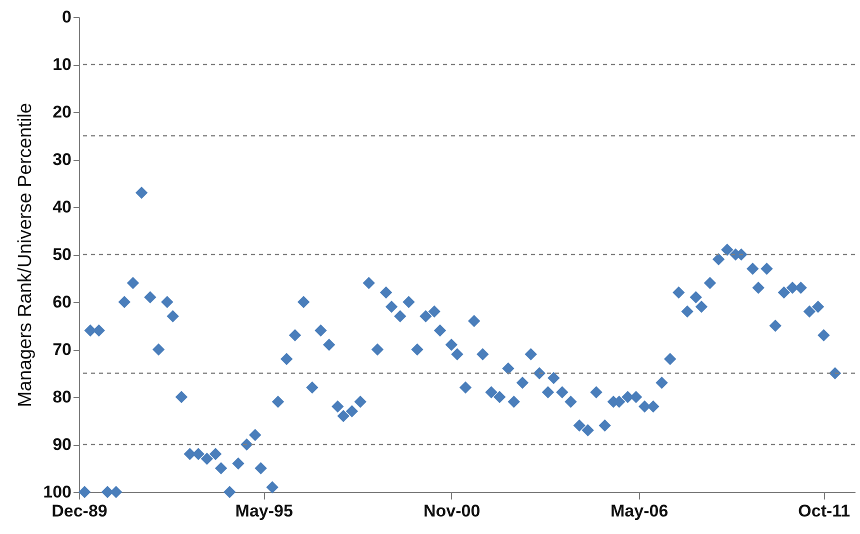  I want to click on y-tick-label: 50, so click(62, 254).